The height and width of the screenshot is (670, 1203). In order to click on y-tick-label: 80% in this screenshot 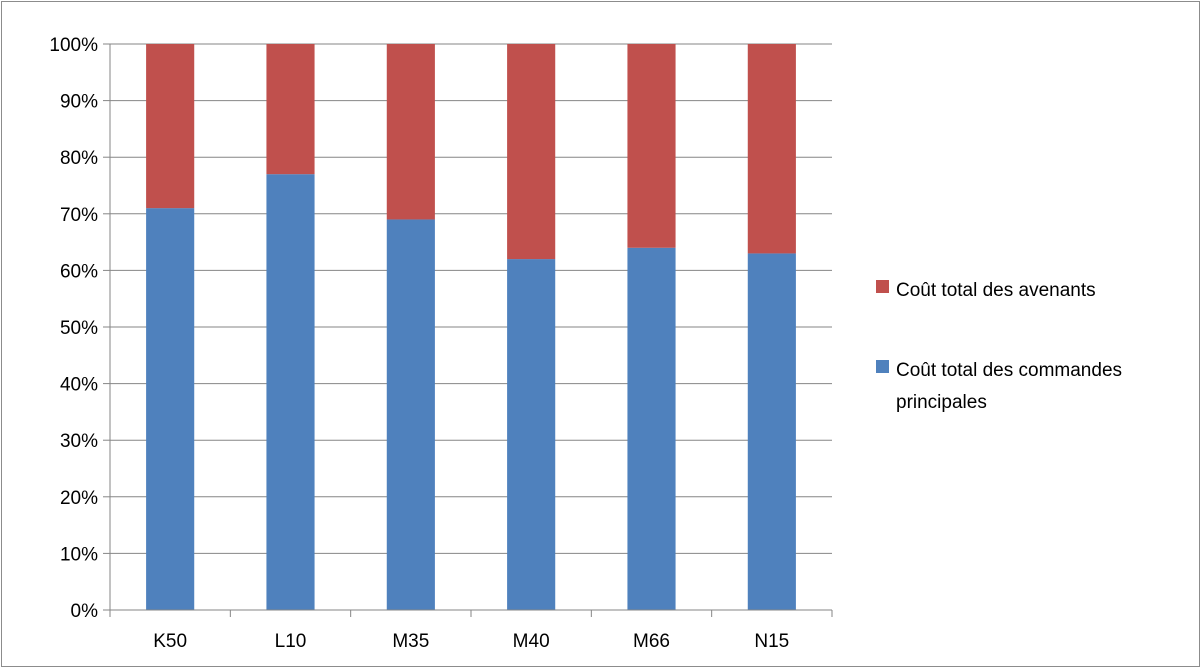, I will do `click(79, 158)`.